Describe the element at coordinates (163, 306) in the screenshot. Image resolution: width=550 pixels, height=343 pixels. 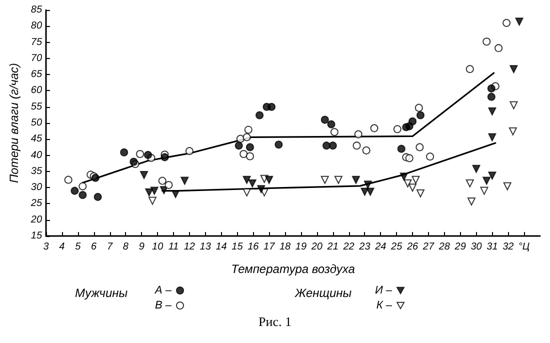
I see `legend-label: В –` at that location.